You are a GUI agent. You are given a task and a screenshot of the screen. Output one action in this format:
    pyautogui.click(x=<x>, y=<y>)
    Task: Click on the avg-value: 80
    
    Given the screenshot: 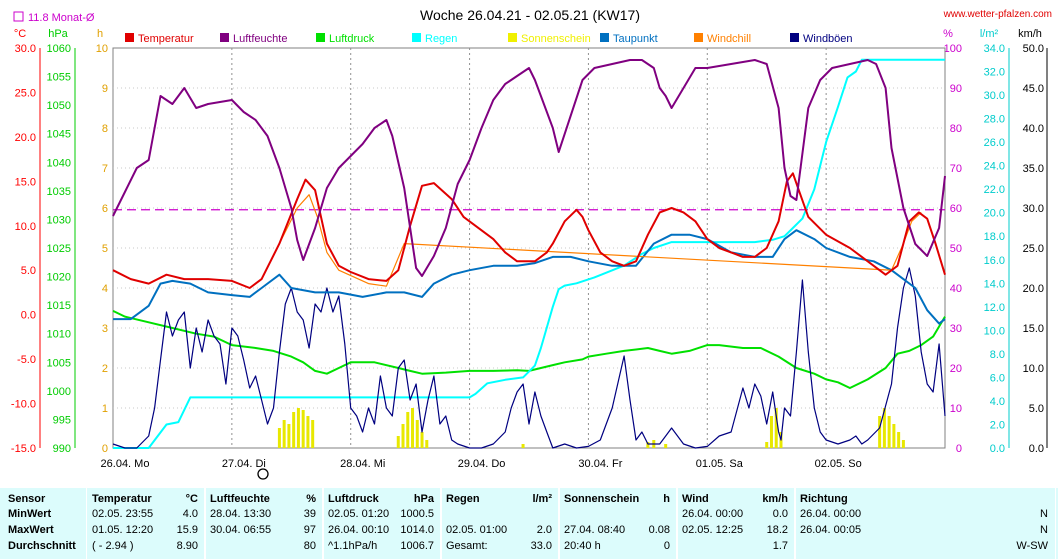 What is the action you would take?
    pyautogui.click(x=309, y=546)
    